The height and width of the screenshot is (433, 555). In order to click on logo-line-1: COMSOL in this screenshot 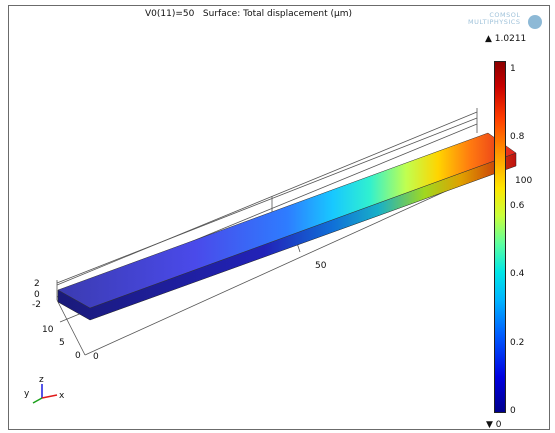, I will do `click(505, 15)`.